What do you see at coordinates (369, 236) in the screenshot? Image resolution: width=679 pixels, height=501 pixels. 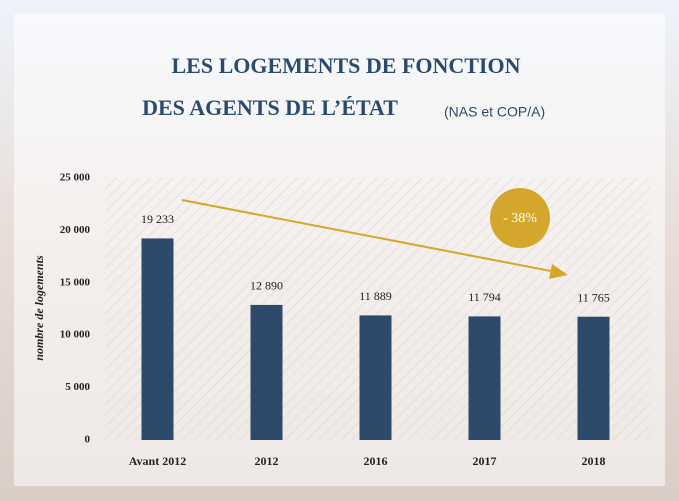 I see `trend-arrow` at bounding box center [369, 236].